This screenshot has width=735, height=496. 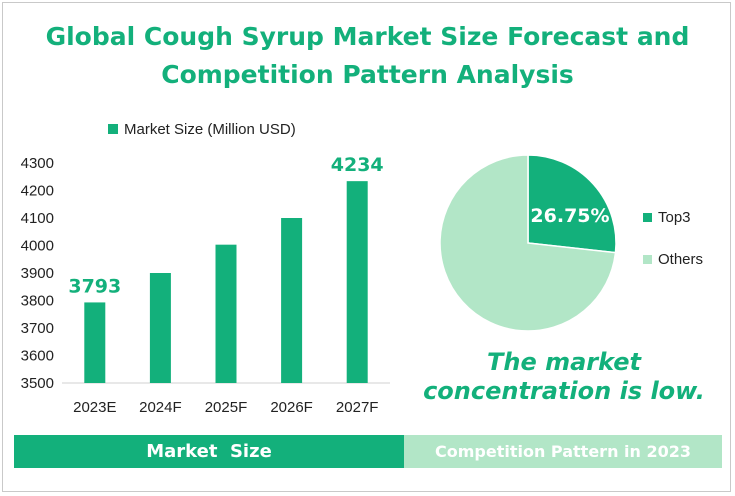 What do you see at coordinates (210, 129) in the screenshot?
I see `bar-legend-label: Market Size (Million USD)` at bounding box center [210, 129].